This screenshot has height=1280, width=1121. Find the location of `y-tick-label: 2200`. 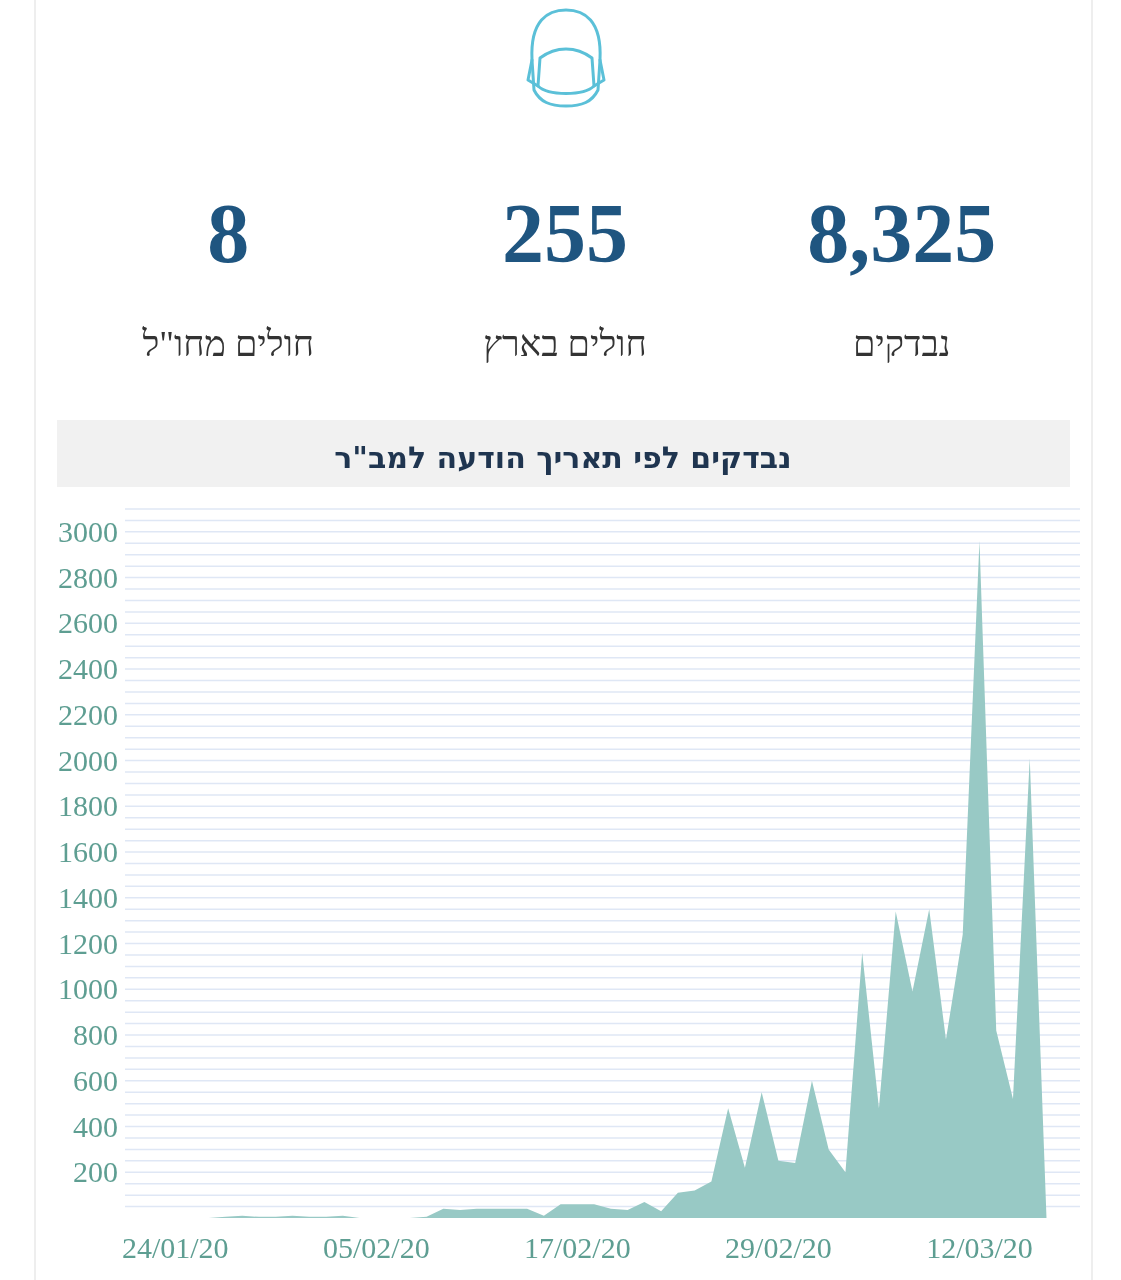

y-tick-label: 2200 is located at coordinates (88, 714).